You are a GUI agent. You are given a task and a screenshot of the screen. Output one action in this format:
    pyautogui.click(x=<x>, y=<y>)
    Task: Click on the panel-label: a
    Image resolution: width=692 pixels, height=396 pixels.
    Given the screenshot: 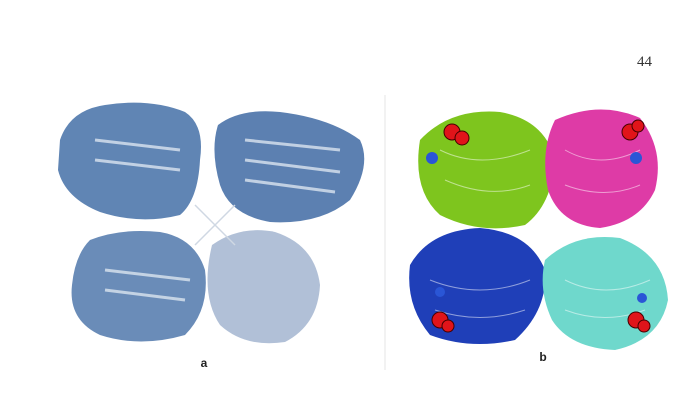 What is the action you would take?
    pyautogui.click(x=204, y=363)
    